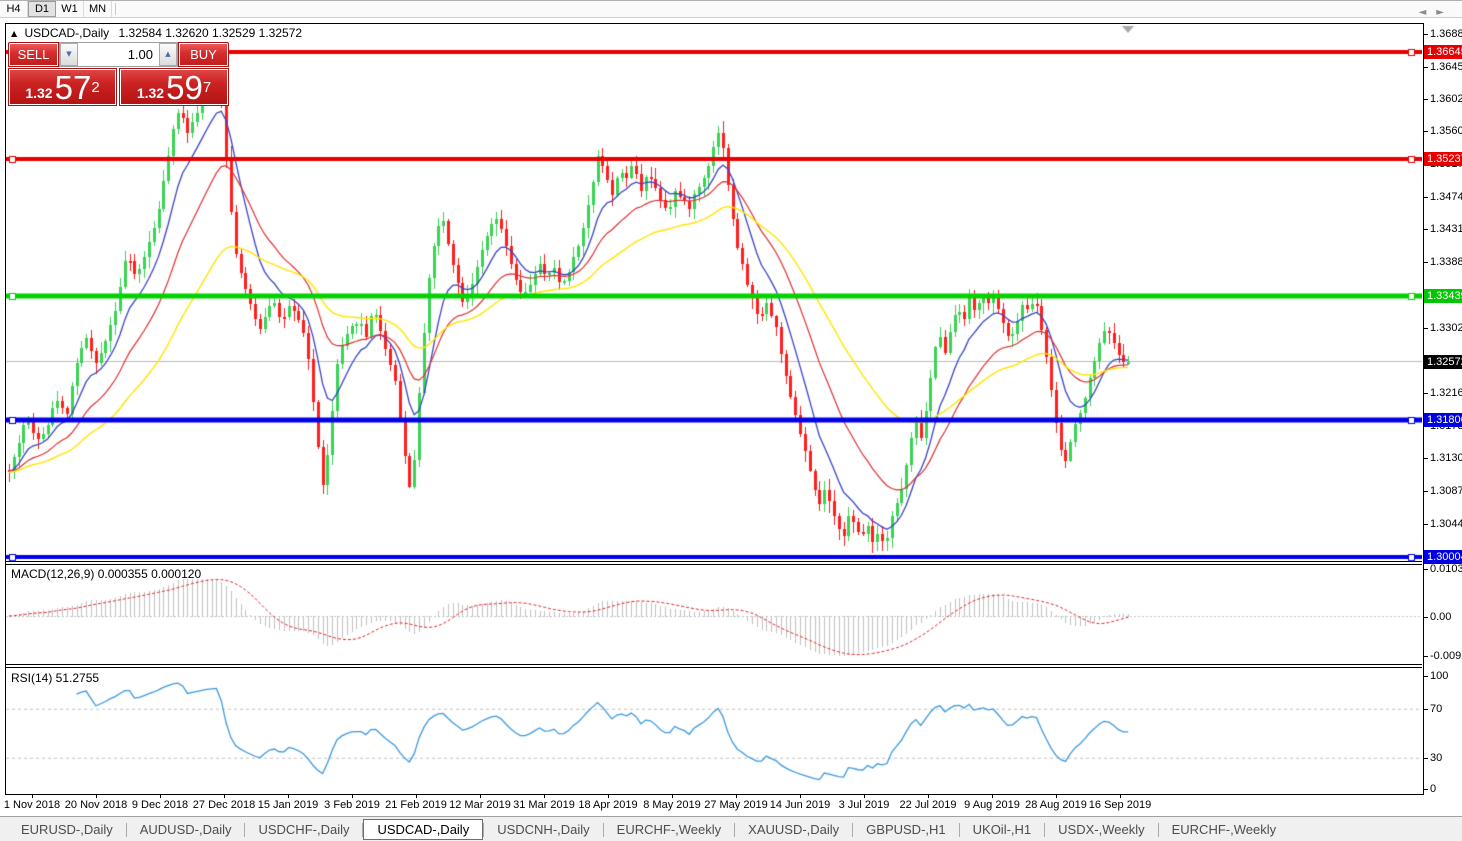  Describe the element at coordinates (1445, 12) in the screenshot. I see `tab-scroll-right-icon: ►` at that location.